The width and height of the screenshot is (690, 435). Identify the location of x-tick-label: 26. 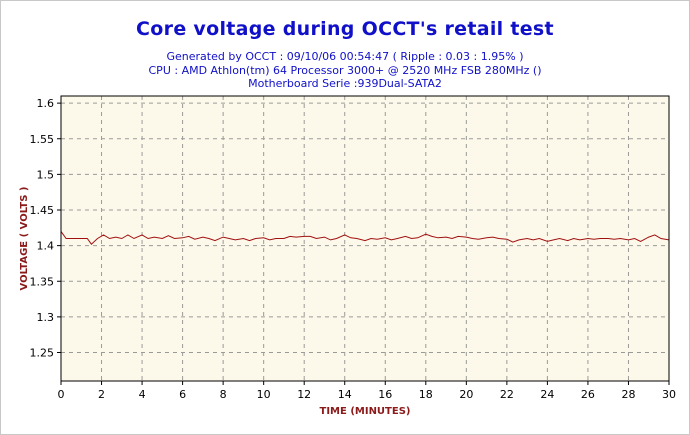
(588, 394).